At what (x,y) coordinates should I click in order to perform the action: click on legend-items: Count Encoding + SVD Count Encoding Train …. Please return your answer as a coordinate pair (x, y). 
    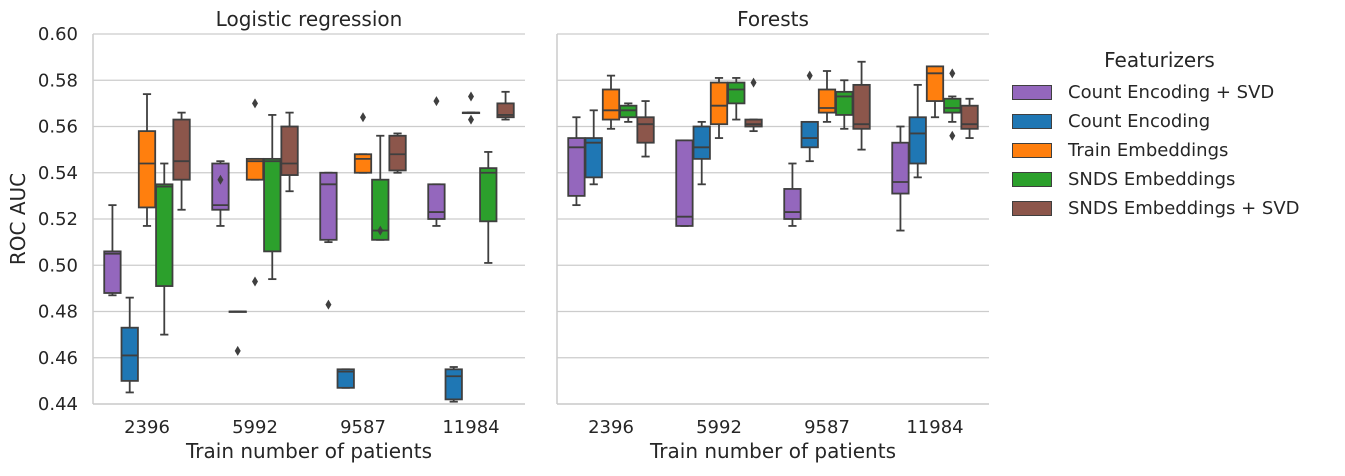
    Looking at the image, I should click on (1174, 150).